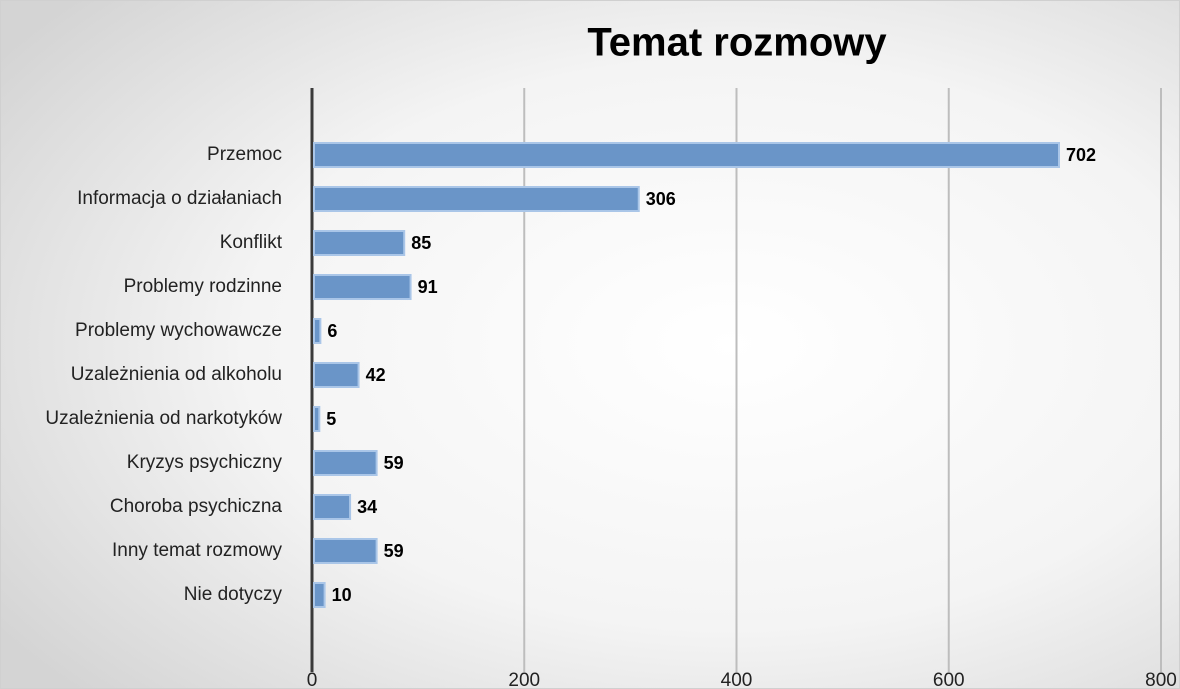 The width and height of the screenshot is (1180, 689). I want to click on y-tick-label: Problemy rodzinne, so click(203, 286).